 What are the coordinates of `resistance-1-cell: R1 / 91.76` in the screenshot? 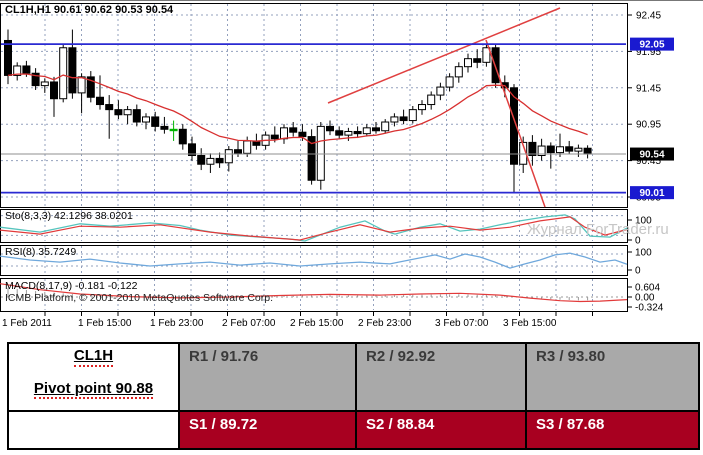 It's located at (266, 377).